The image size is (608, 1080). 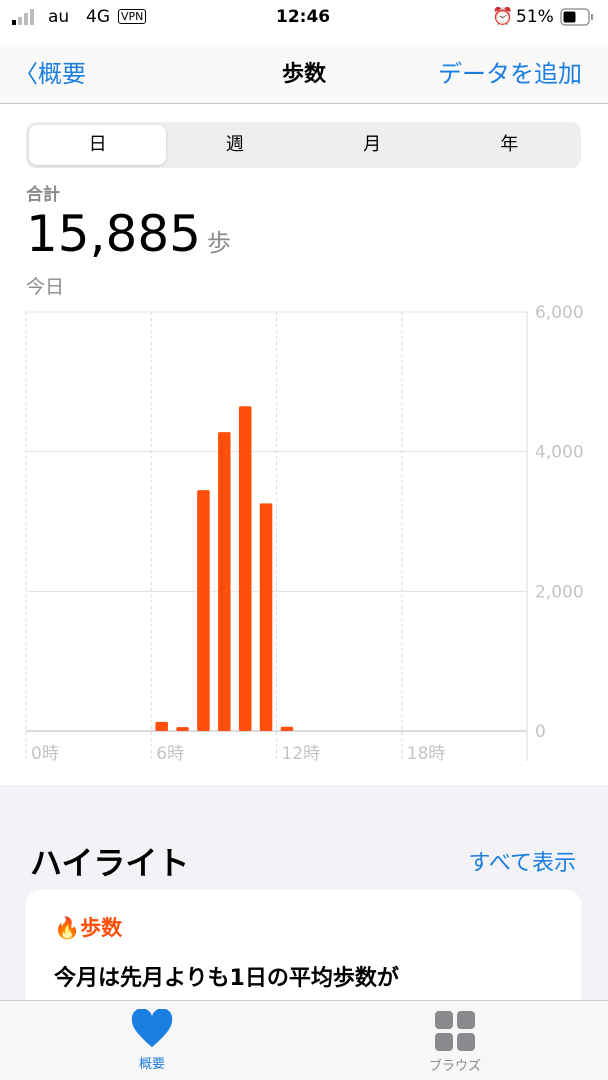 What do you see at coordinates (510, 74) in the screenshot?
I see `add-data-button: データを追加` at bounding box center [510, 74].